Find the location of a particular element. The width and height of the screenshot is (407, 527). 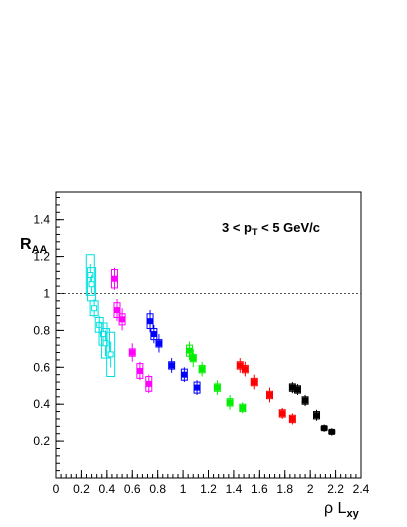

x-axis-title-sub: xy is located at coordinates (352, 514).